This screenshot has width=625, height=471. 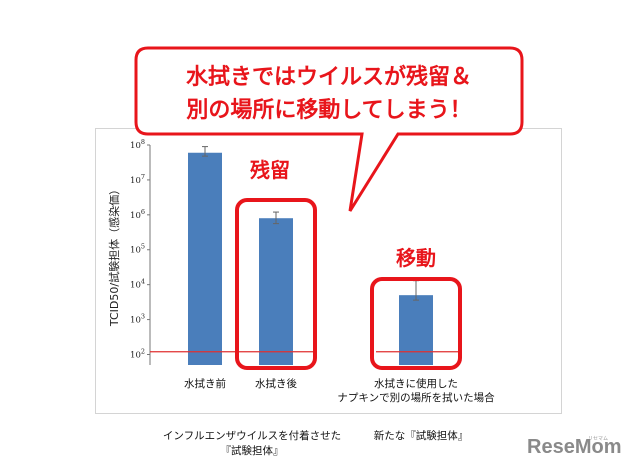 What do you see at coordinates (328, 110) in the screenshot?
I see `callout-line-2: 別の場所に移動してしまう！` at bounding box center [328, 110].